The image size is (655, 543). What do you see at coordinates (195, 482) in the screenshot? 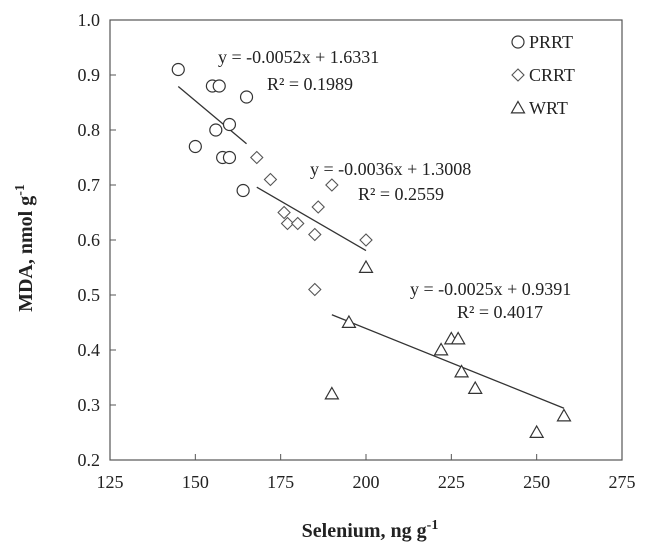
I see `x-tick-label: 150` at bounding box center [195, 482].